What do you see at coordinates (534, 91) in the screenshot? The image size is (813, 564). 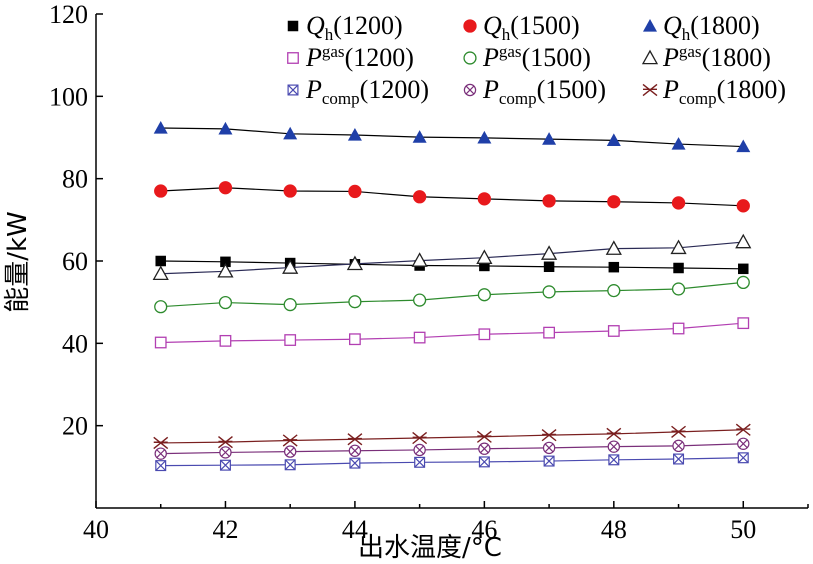 I see `legend-item: Pcomp(1500)` at bounding box center [534, 91].